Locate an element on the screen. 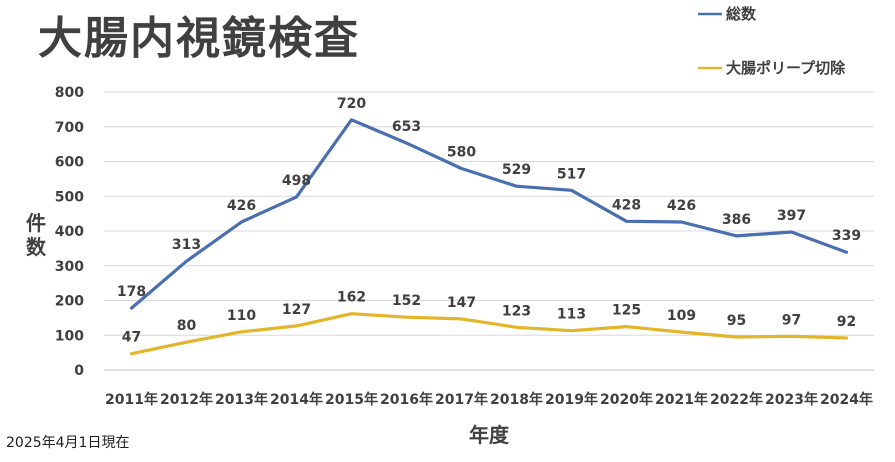 Image resolution: width=895 pixels, height=462 pixels. y-tick-label: 700 is located at coordinates (69, 128).